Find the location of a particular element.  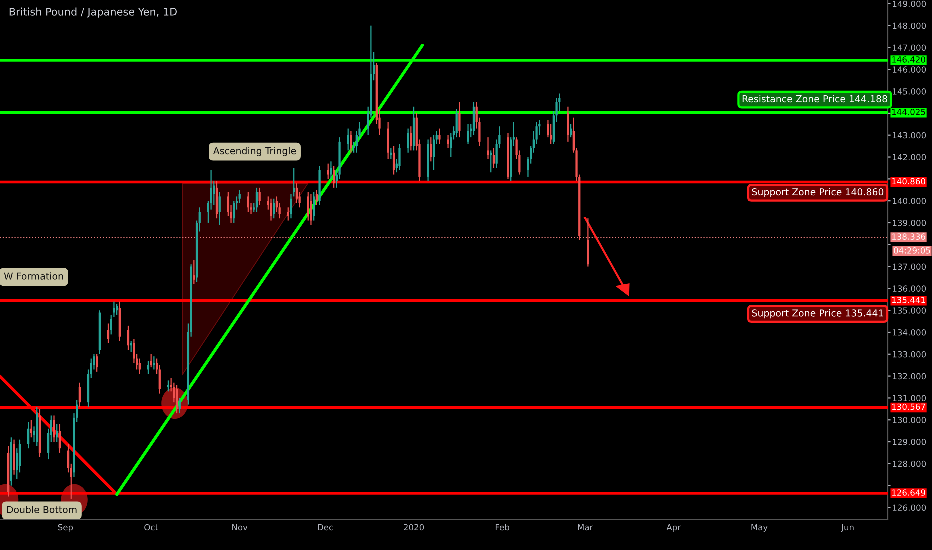

y-tick-label: 148.000 is located at coordinates (909, 26).